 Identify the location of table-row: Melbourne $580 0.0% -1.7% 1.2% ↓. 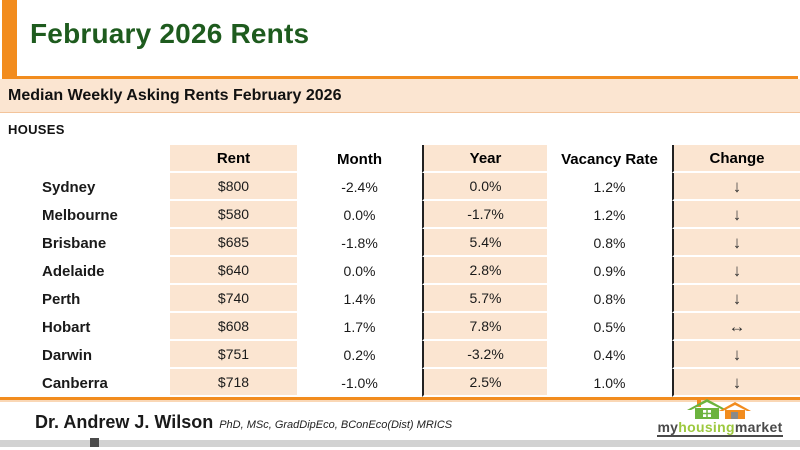
(400, 215).